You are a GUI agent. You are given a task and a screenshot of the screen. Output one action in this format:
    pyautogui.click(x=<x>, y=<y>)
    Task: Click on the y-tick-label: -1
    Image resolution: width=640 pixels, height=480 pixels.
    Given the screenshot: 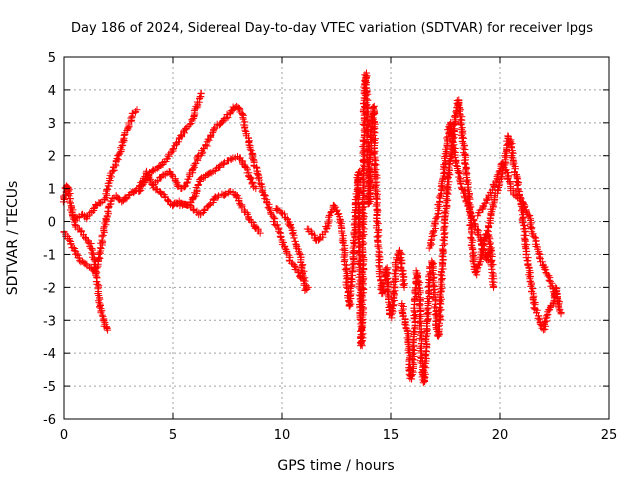 What is the action you would take?
    pyautogui.click(x=49, y=255)
    